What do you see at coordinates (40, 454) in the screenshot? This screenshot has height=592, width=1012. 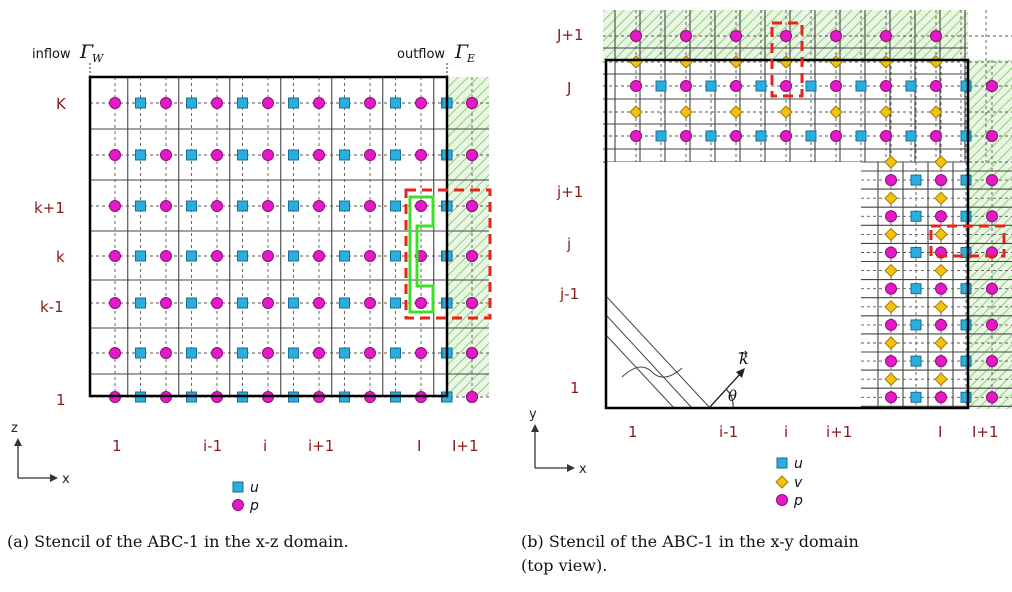 I see `axis-triad-a: z x` at bounding box center [40, 454].